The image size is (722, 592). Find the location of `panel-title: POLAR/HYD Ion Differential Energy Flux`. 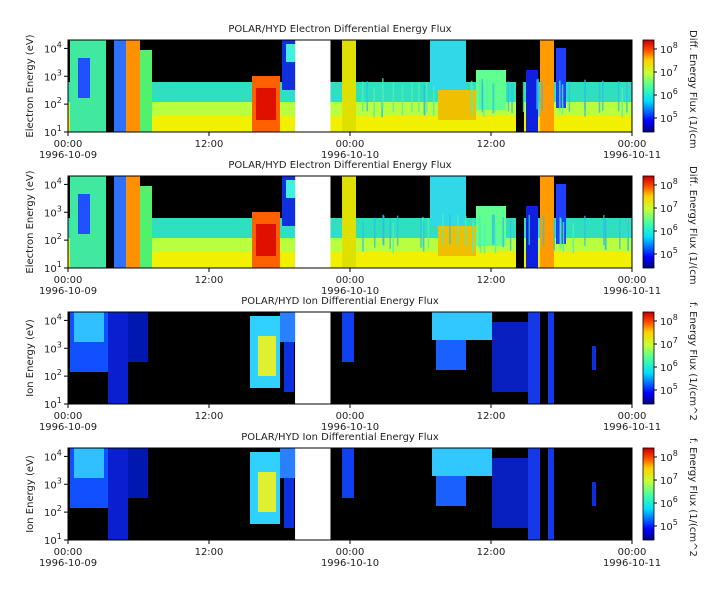

panel-title: POLAR/HYD Ion Differential Energy Flux is located at coordinates (340, 301).